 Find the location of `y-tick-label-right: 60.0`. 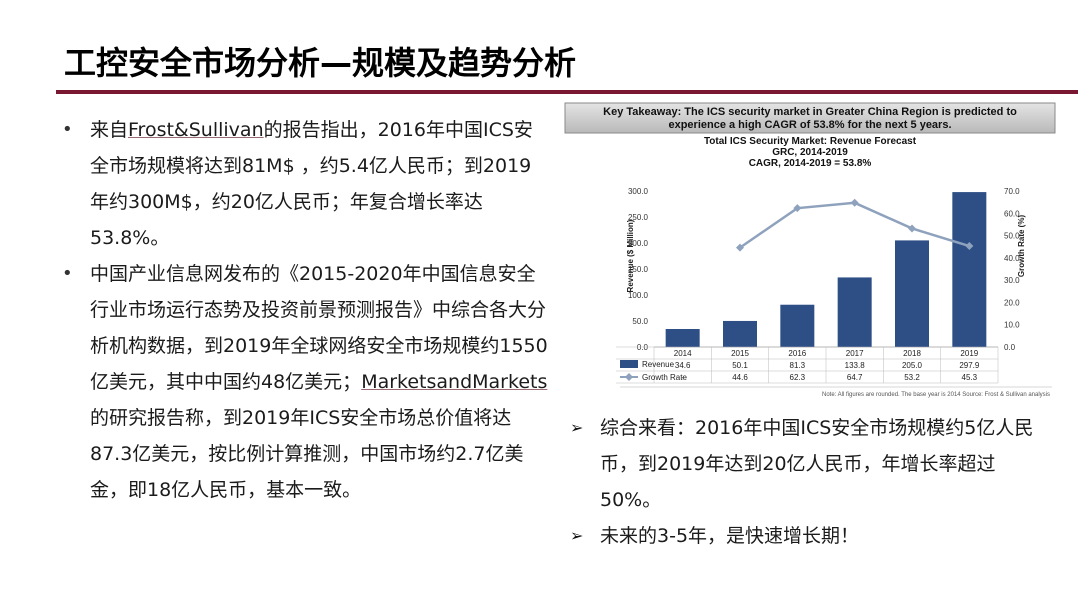

y-tick-label-right: 60.0 is located at coordinates (1012, 213).